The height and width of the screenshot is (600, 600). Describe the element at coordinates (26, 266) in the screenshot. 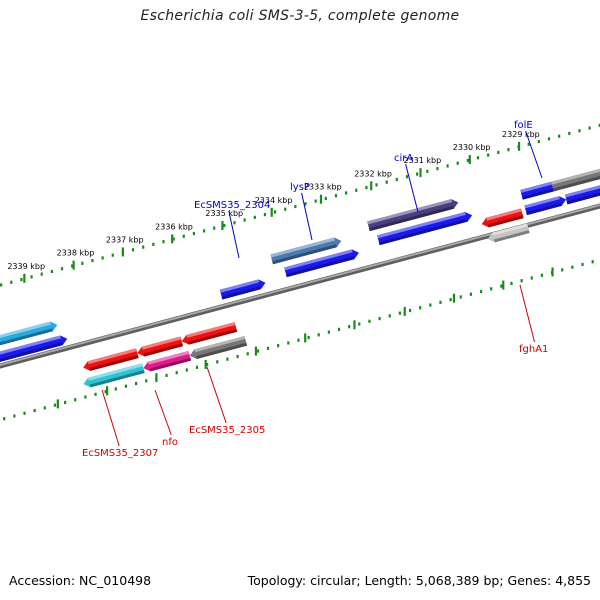

I see `tick-label: 2339 kbp` at that location.